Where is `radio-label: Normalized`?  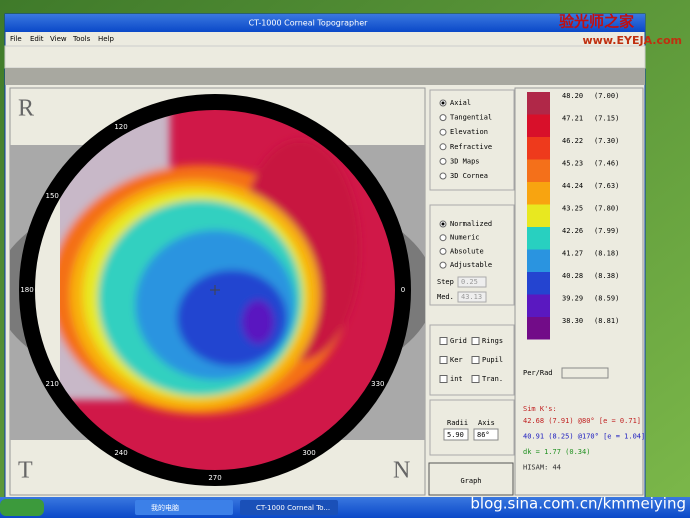
radio-label: Normalized is located at coordinates (471, 224).